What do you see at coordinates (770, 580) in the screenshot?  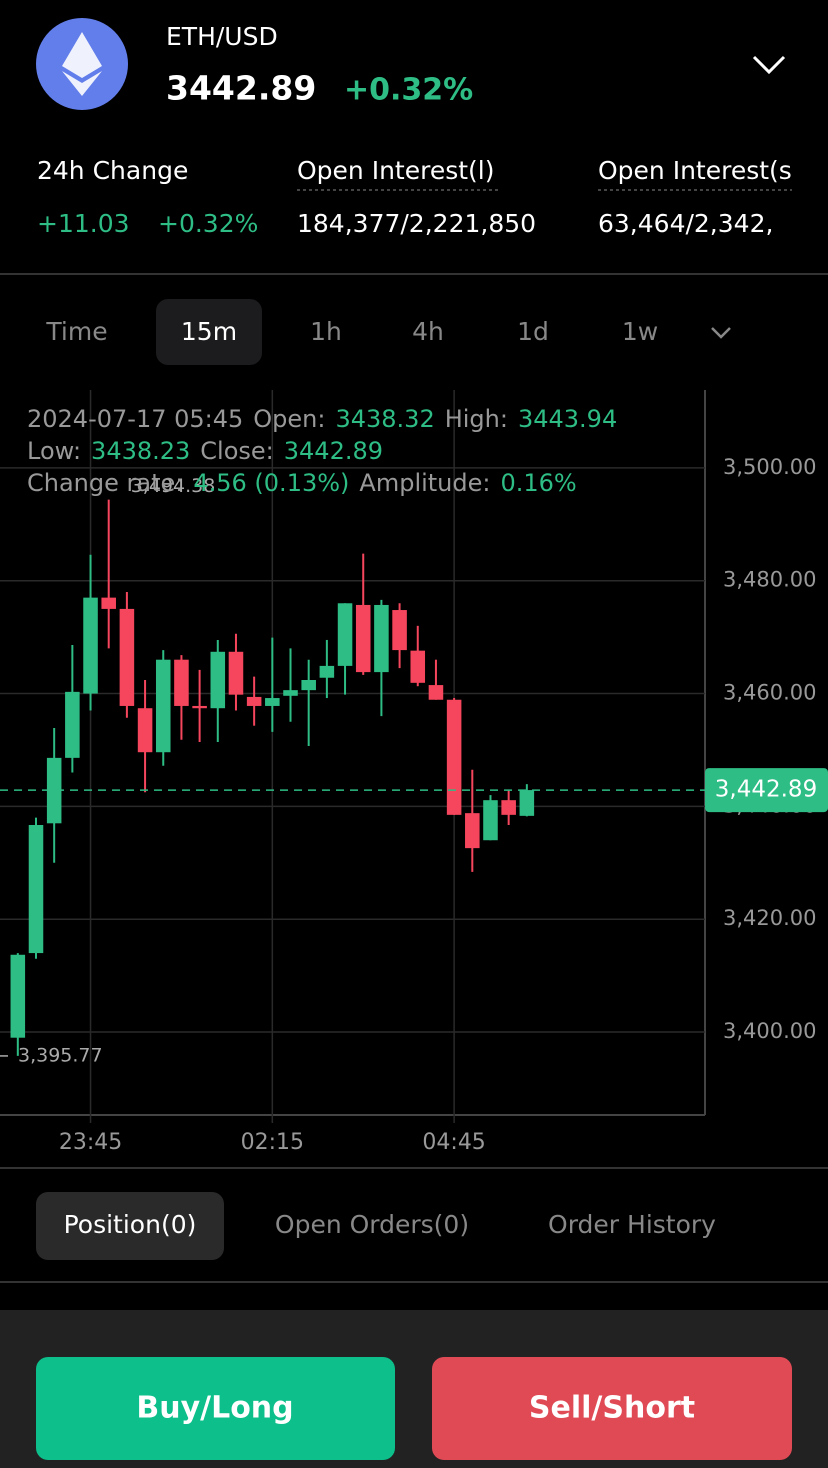 I see `y-tick-label: 3,480.00` at bounding box center [770, 580].